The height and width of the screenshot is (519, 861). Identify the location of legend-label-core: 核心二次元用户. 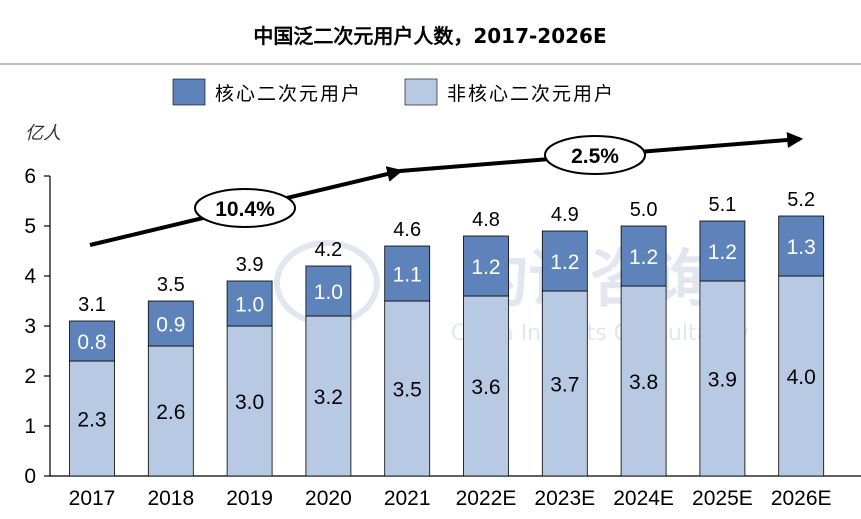
(288, 94).